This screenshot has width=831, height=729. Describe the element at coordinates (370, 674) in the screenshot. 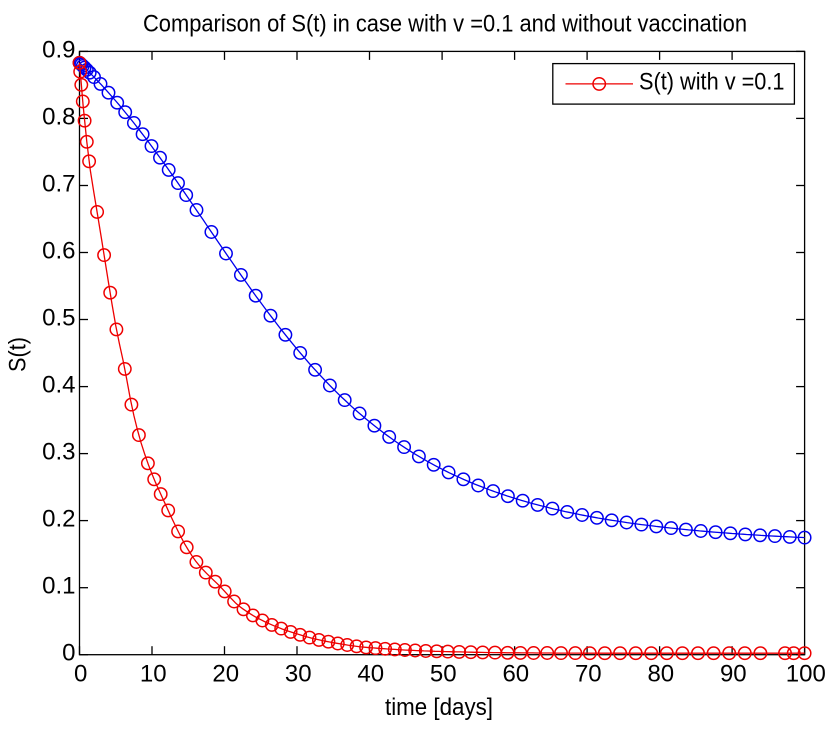

I see `svg-text: 40` at that location.